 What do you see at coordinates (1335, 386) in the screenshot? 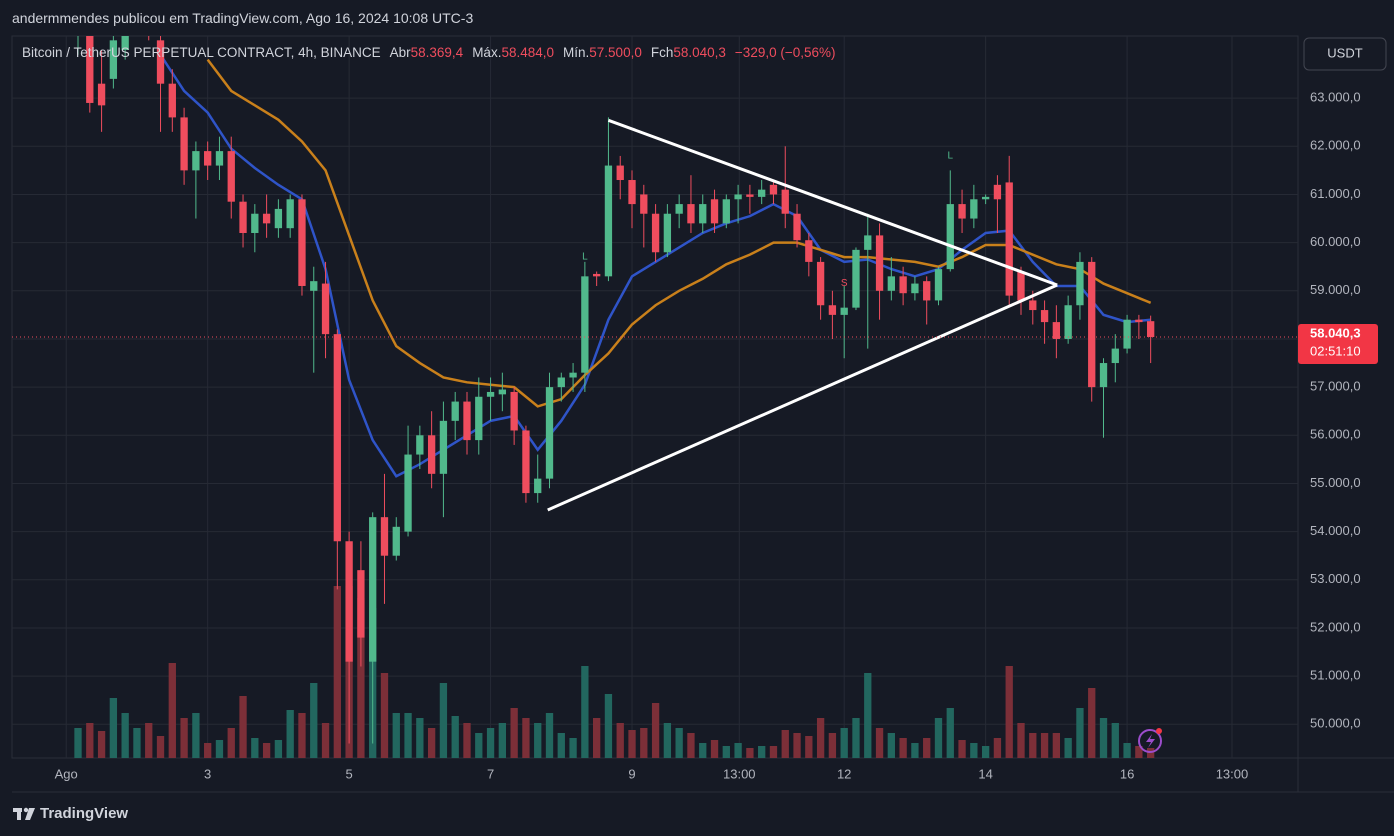
I see `y-tick-label: 57.000,0` at bounding box center [1335, 386].